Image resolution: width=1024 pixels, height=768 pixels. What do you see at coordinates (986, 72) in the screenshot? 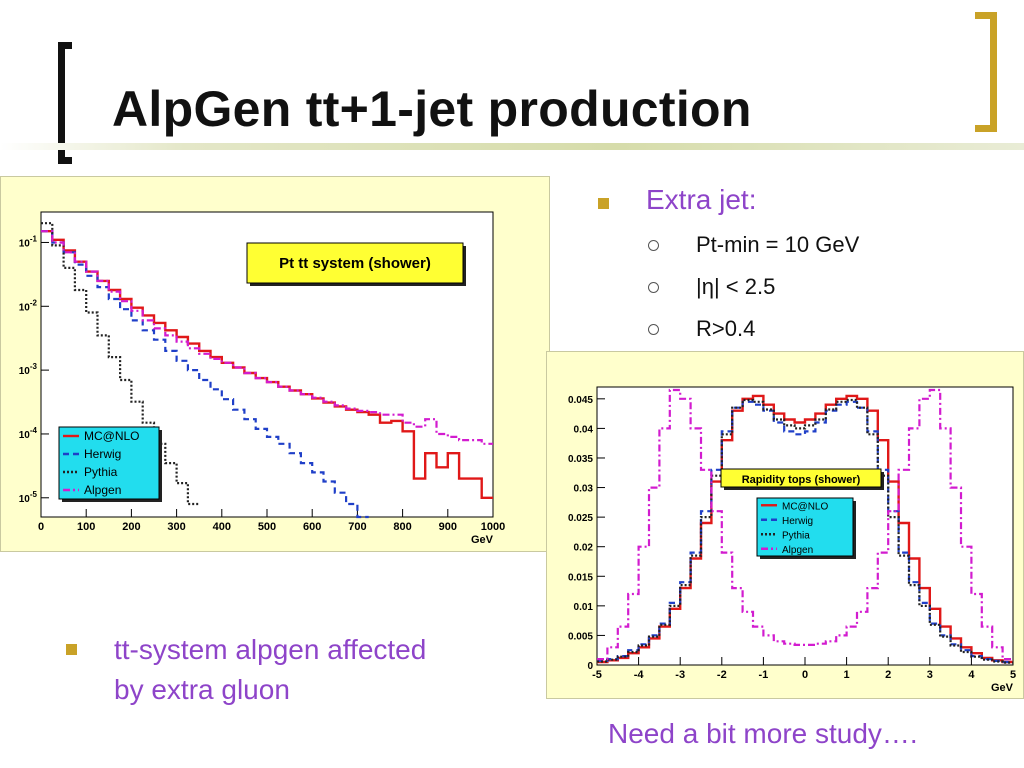
I see `right-bracket-decoration` at bounding box center [986, 72].